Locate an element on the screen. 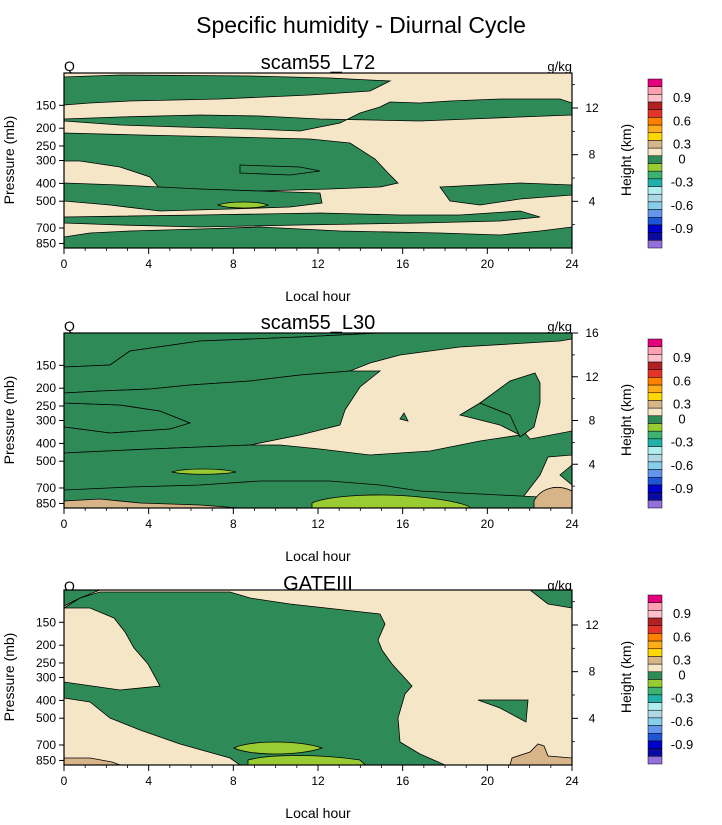  x-tick-label: 8 is located at coordinates (233, 524).